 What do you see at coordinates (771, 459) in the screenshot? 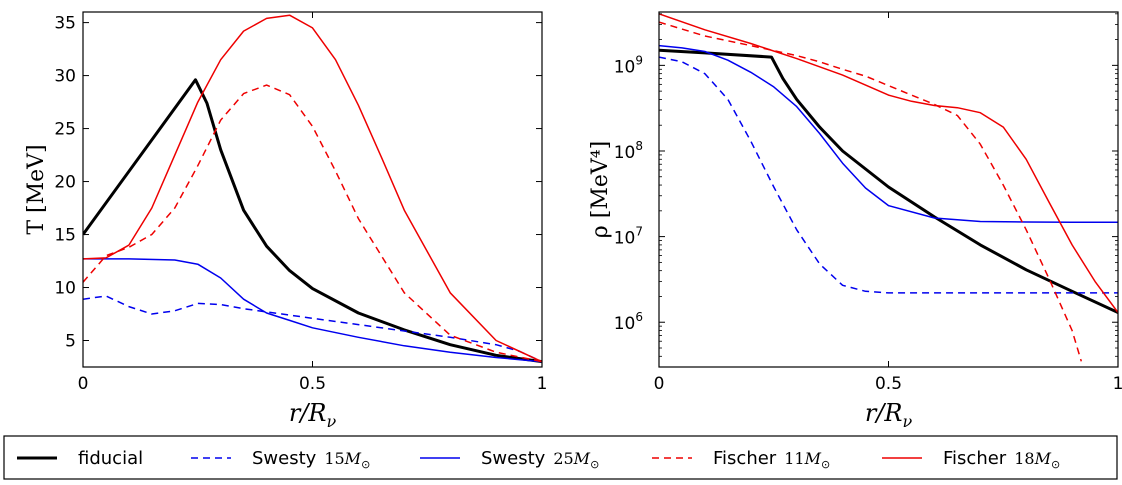
I see `legend-label: Fischer 11M⊙` at bounding box center [771, 459].